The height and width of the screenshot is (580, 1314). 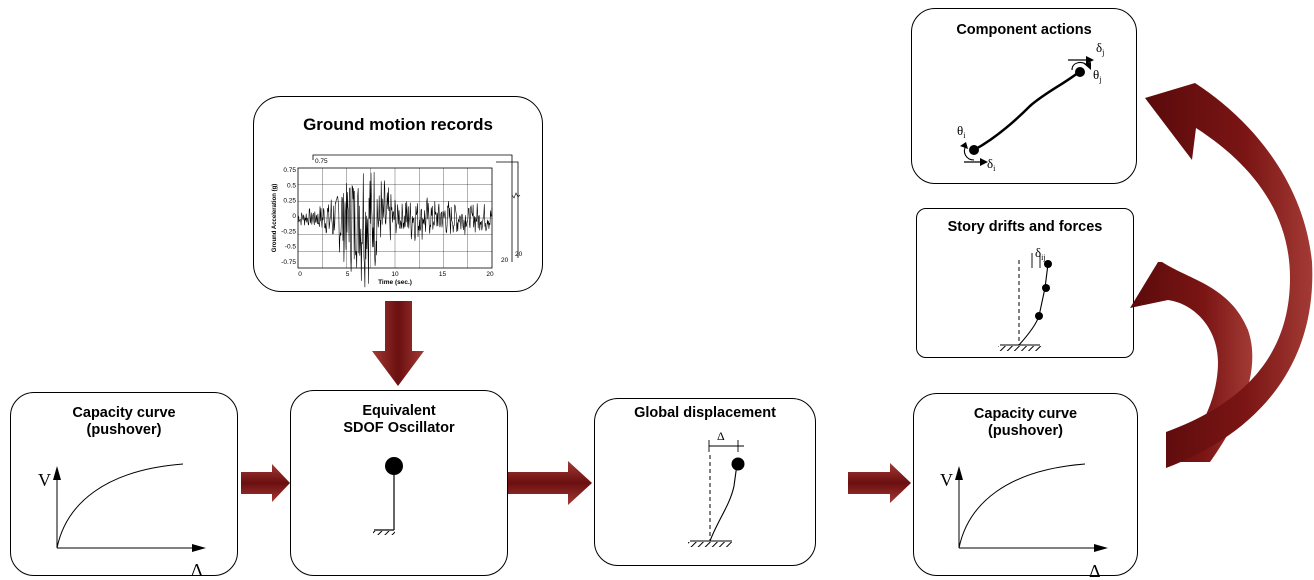 What do you see at coordinates (1033, 304) in the screenshot?
I see `sd-deformed-line` at bounding box center [1033, 304].